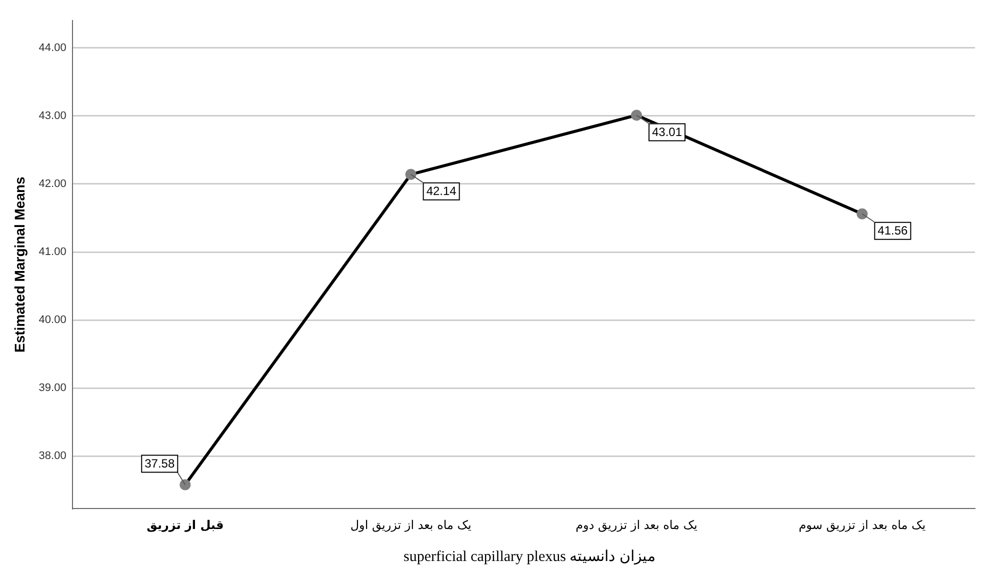 The width and height of the screenshot is (999, 579). What do you see at coordinates (52, 116) in the screenshot?
I see `y-tick-label: 43.00` at bounding box center [52, 116].